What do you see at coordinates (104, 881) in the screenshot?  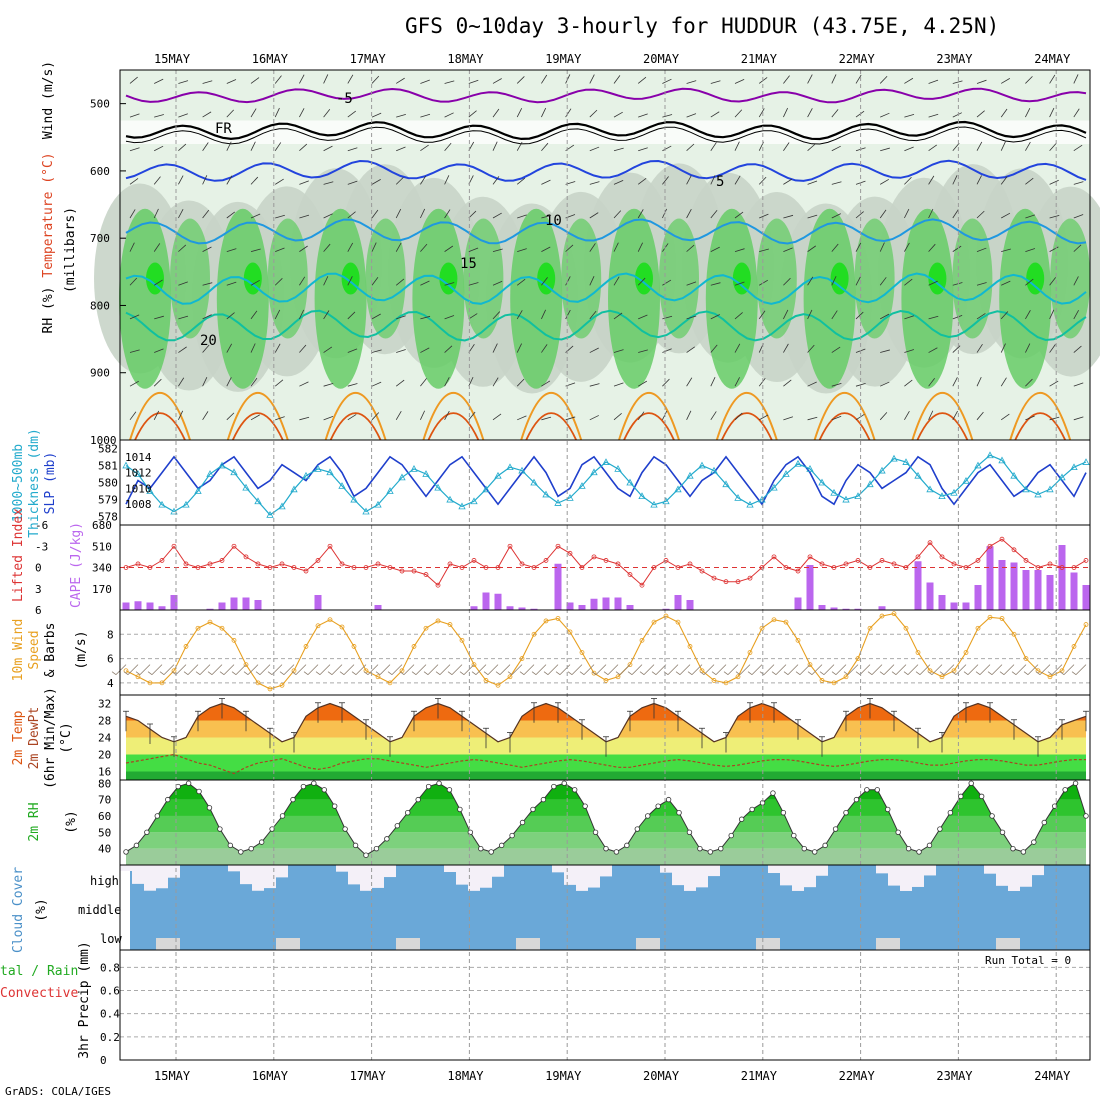 I see `cloud-level-label: high` at bounding box center [104, 881].